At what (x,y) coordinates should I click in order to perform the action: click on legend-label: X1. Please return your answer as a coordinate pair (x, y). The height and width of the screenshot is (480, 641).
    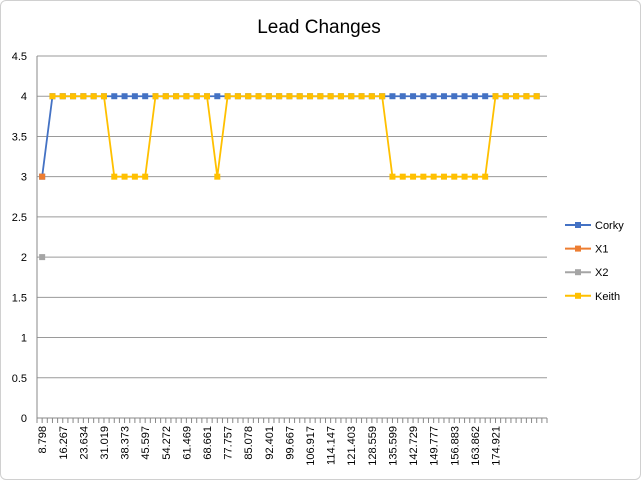
    Looking at the image, I should click on (601, 250).